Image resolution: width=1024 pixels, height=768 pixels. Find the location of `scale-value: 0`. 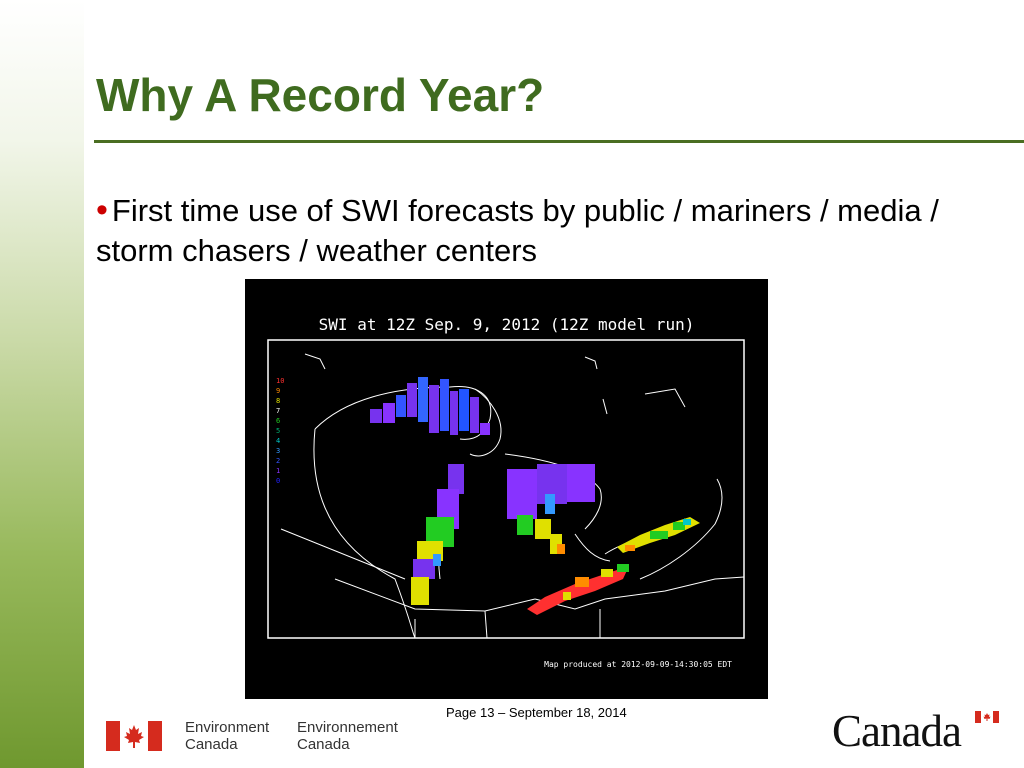

scale-value: 0 is located at coordinates (278, 481).